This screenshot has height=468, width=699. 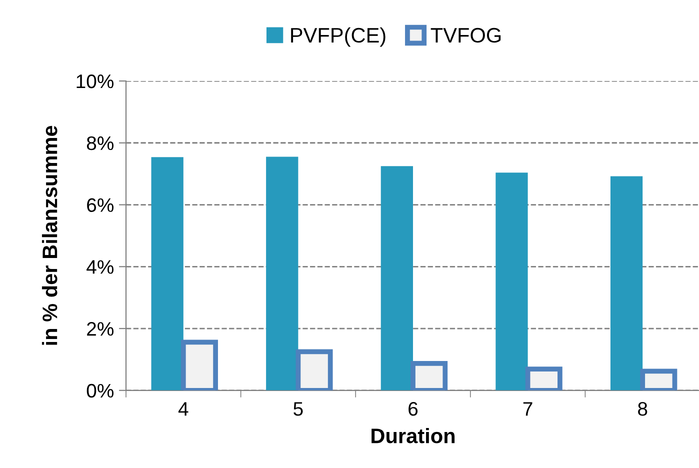 What do you see at coordinates (643, 409) in the screenshot?
I see `x-tick-label: 8` at bounding box center [643, 409].